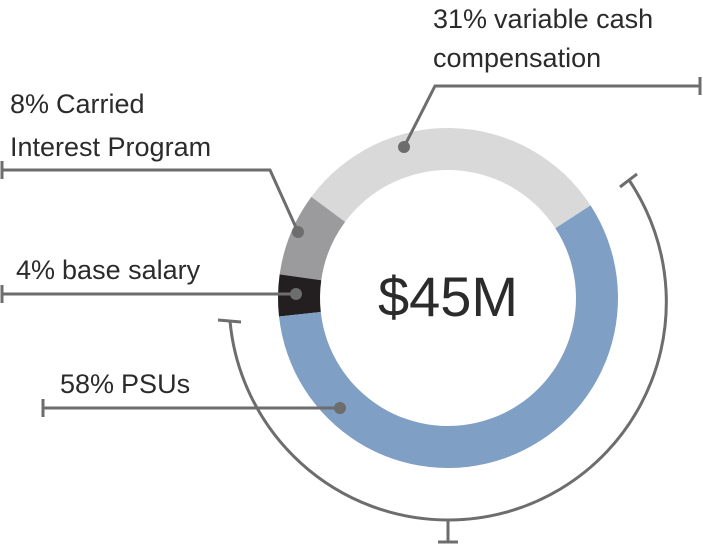 This screenshot has height=545, width=703. Describe the element at coordinates (100, 104) in the screenshot. I see `category-label: Carried` at that location.